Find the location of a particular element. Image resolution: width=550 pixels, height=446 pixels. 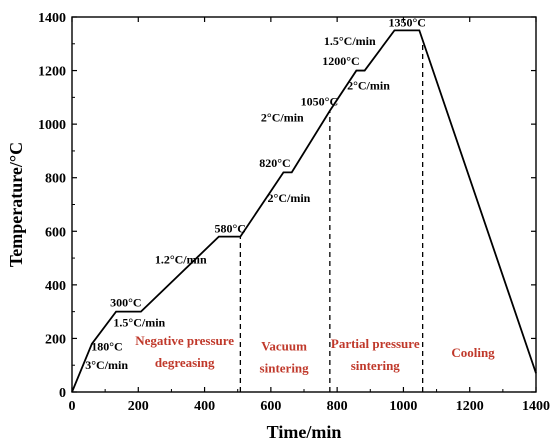

annotation-label: 1350°C is located at coordinates (407, 22).